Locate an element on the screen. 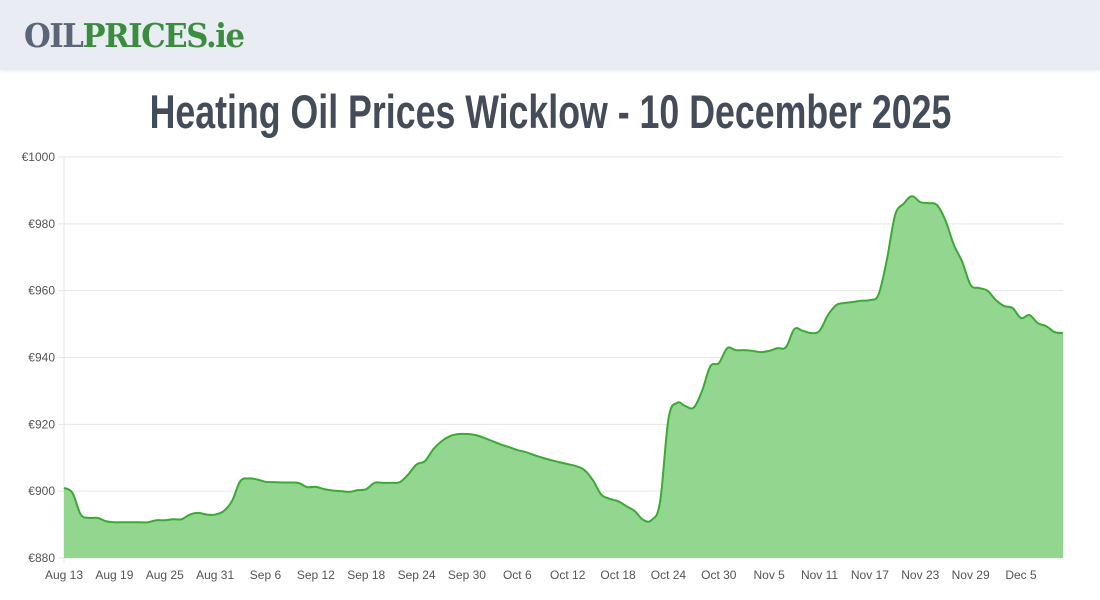  logo-text-prices: PRICES.ie is located at coordinates (163, 35).